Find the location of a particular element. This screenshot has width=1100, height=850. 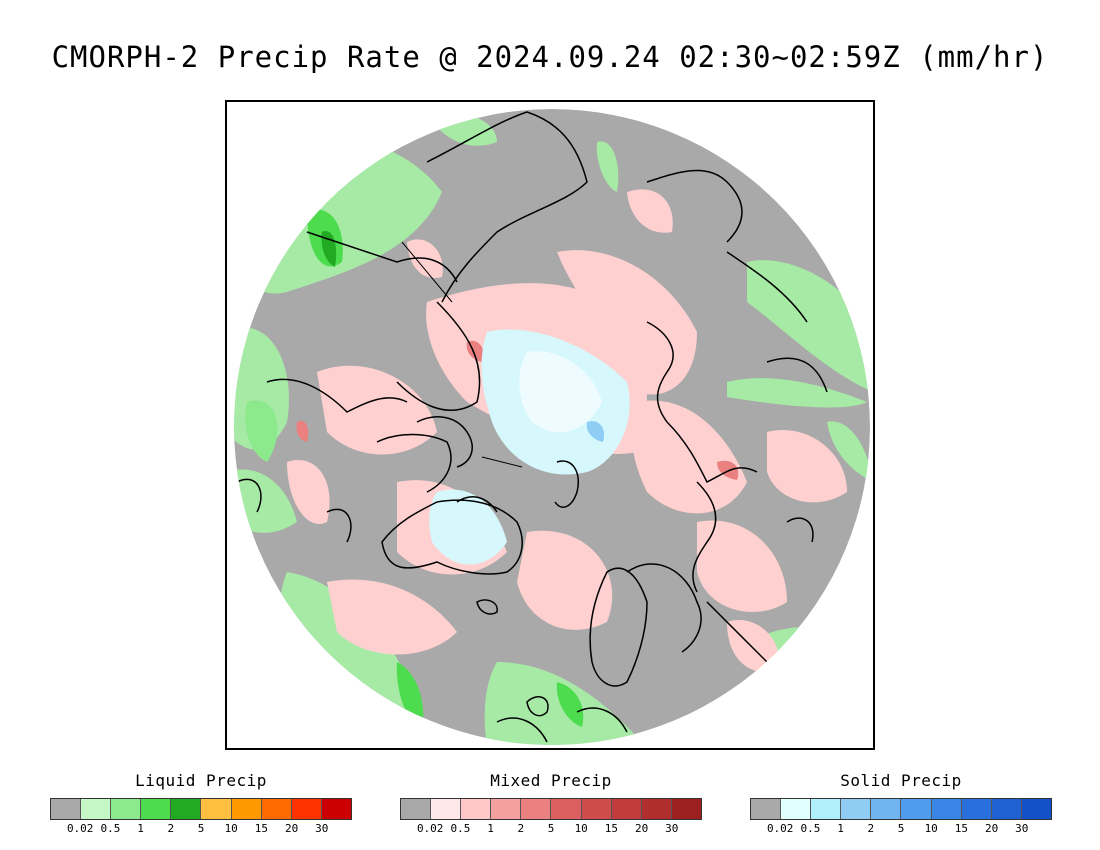

legend-mixed: Mixed Precip 0.02 0.5 1 2 5 10 15 20 30 is located at coordinates (551, 803).